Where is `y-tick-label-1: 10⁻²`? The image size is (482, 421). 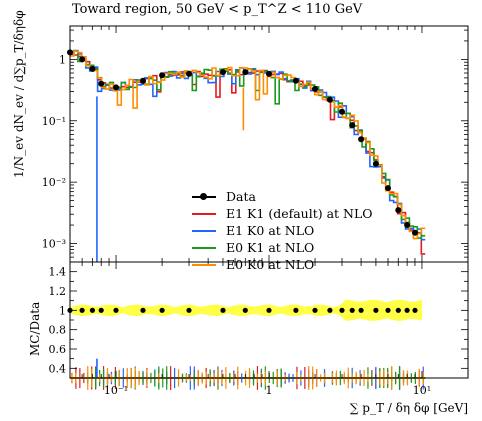
y-tick-label-1: 10⁻² is located at coordinates (54, 182).